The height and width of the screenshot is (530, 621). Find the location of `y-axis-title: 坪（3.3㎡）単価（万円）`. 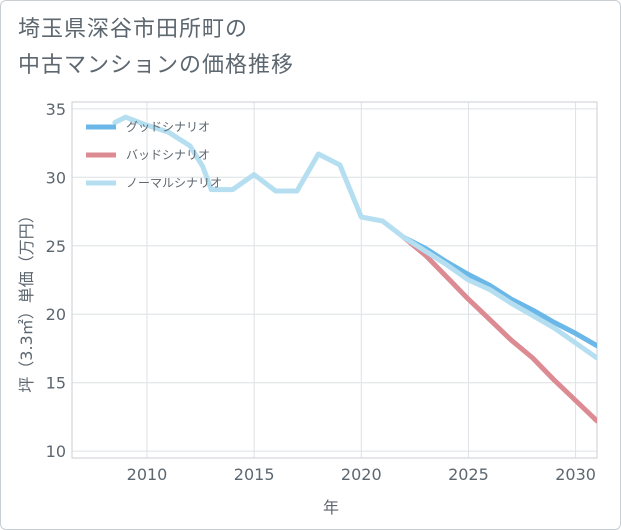

y-axis-title: 坪（3.3㎡）単価（万円） is located at coordinates (26, 299).